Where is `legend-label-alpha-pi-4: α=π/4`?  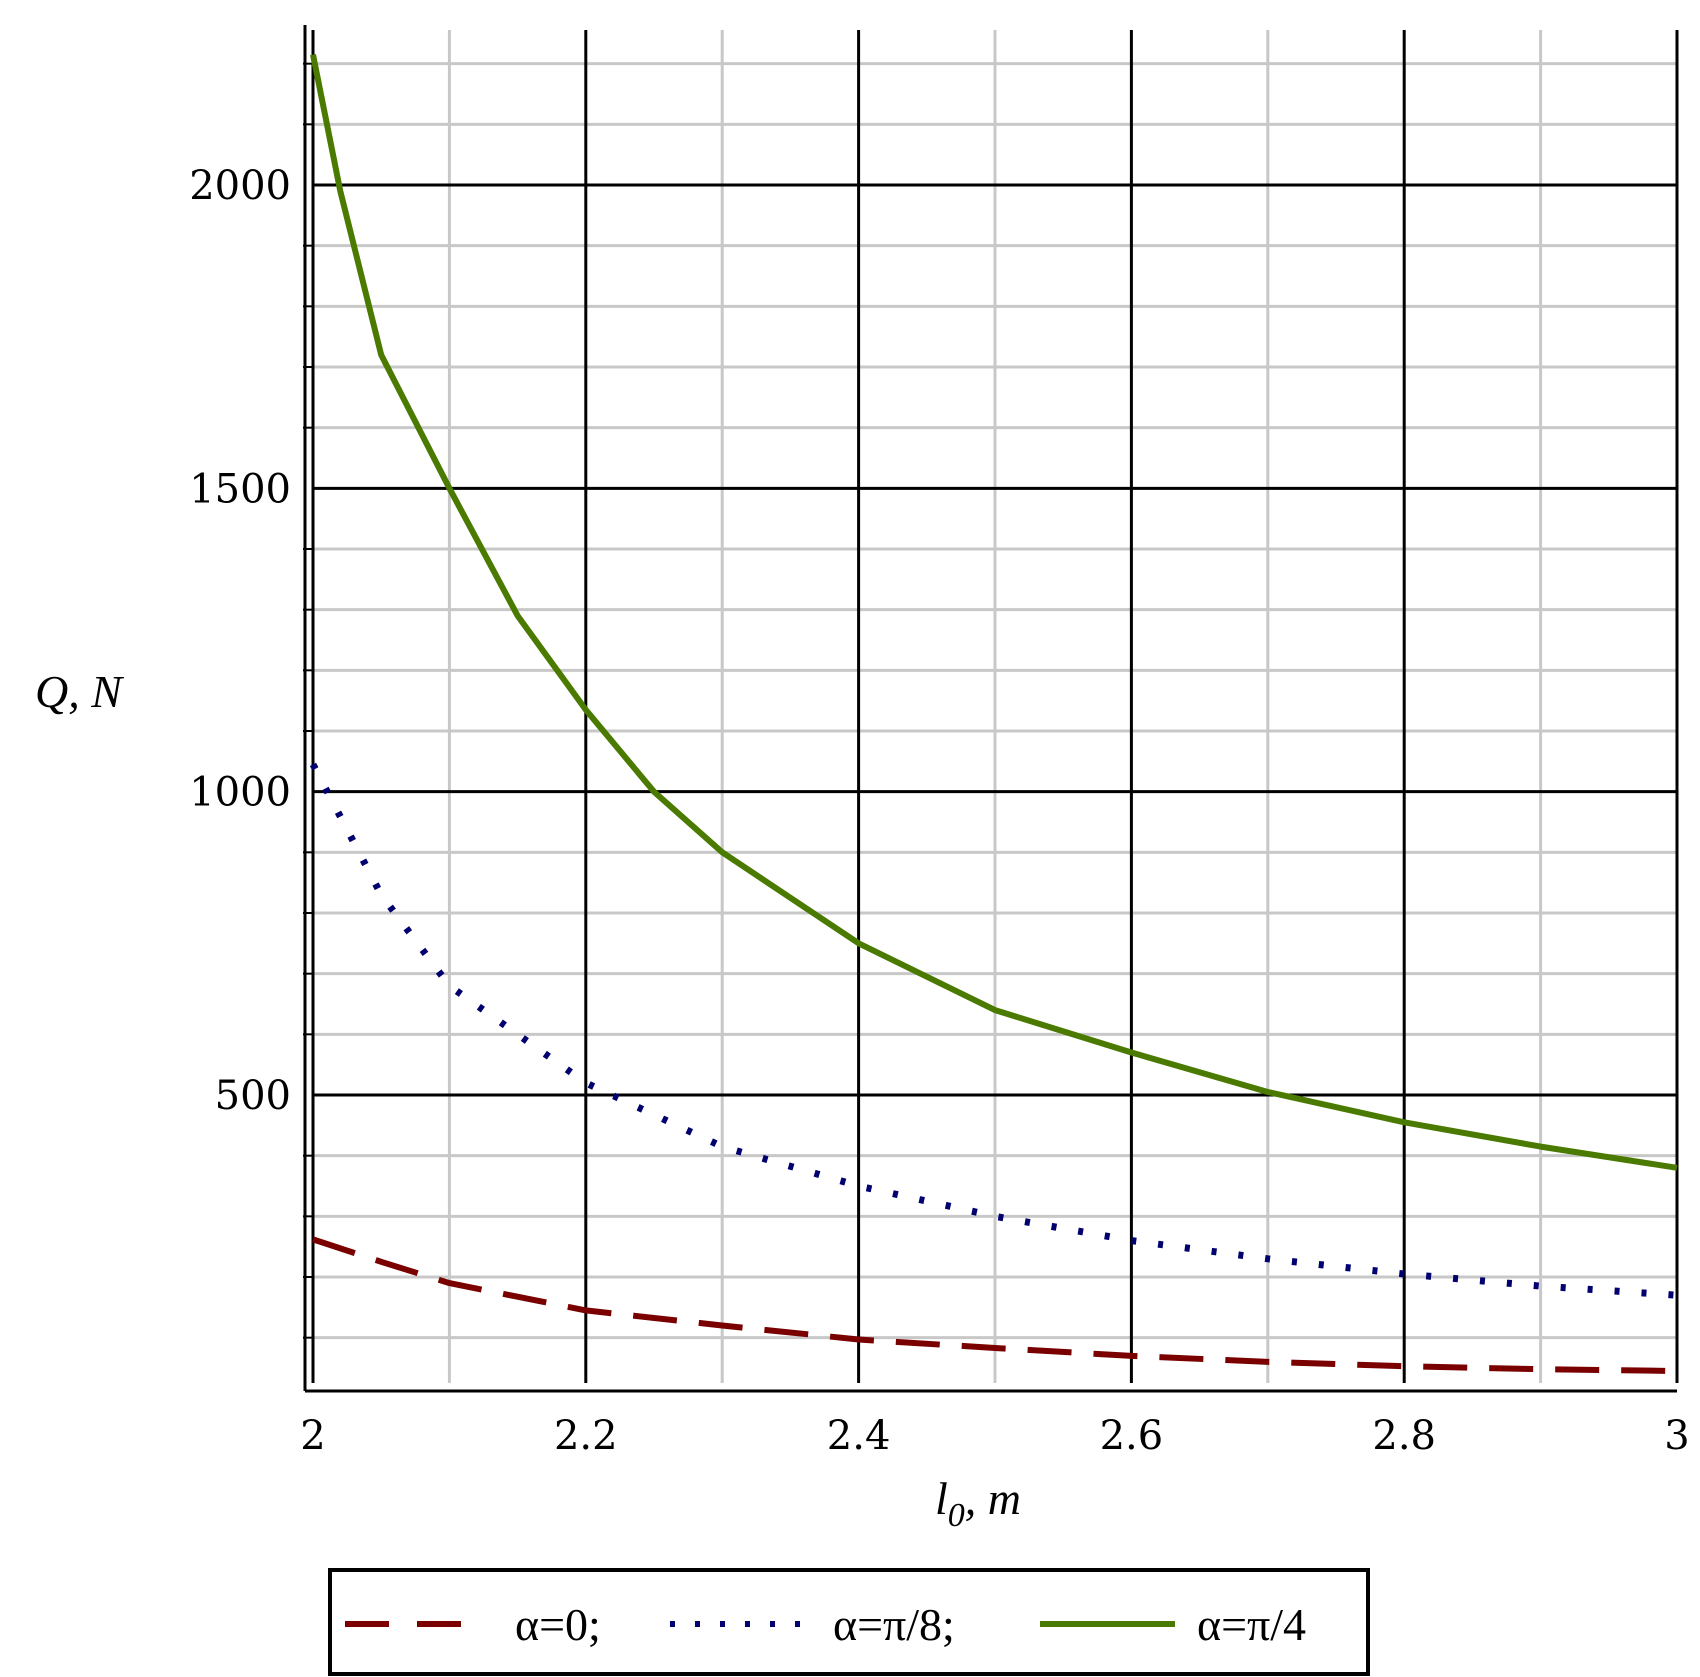
legend-label-alpha-pi-4: α=π/4 is located at coordinates (1251, 1624).